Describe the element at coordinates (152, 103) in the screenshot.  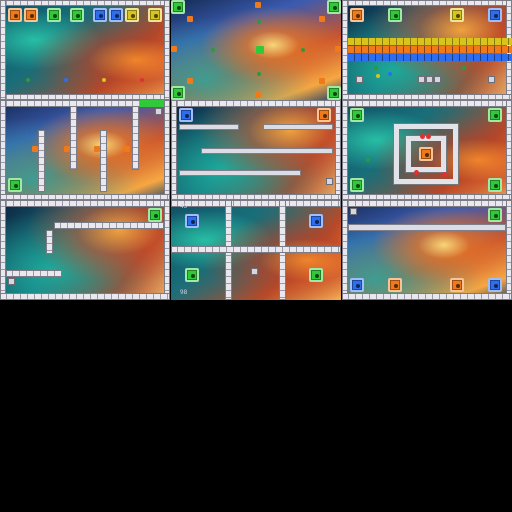
I see `green-strip` at that location.